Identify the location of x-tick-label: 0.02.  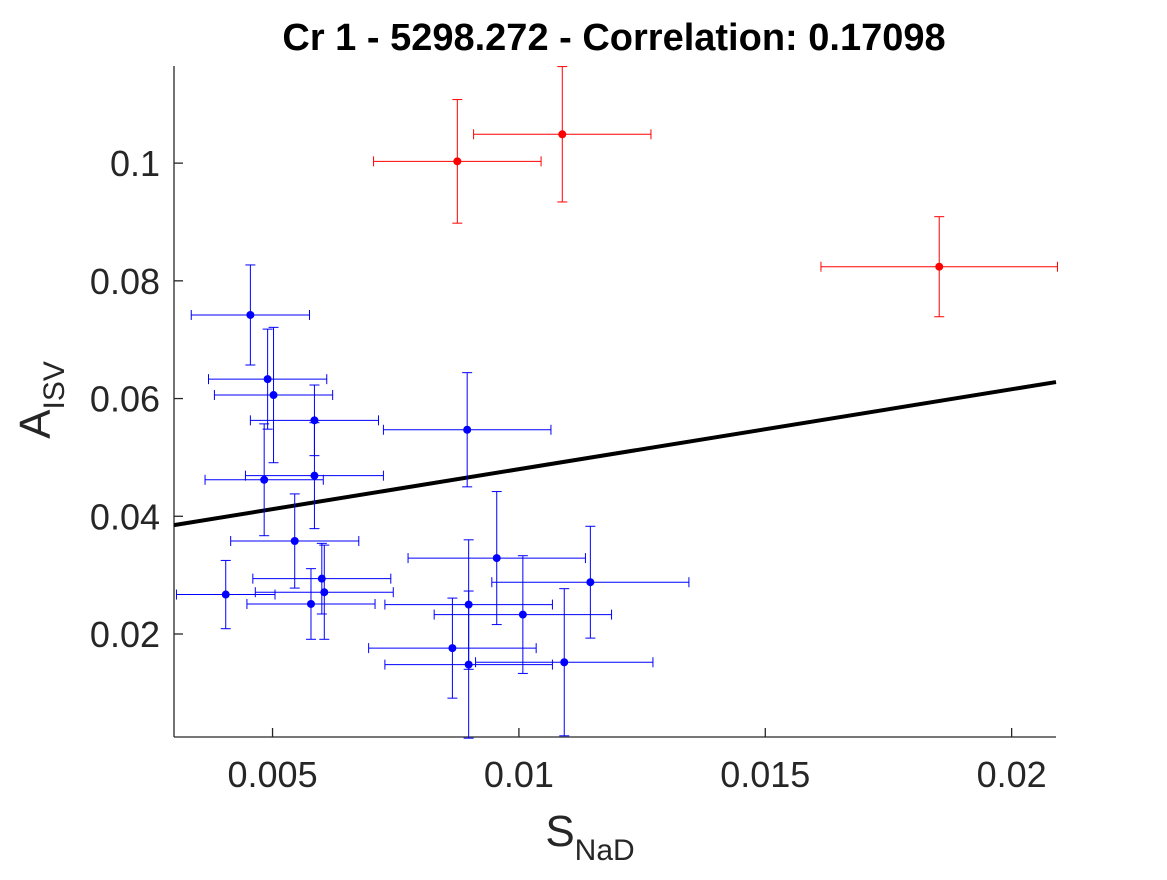
(1012, 774).